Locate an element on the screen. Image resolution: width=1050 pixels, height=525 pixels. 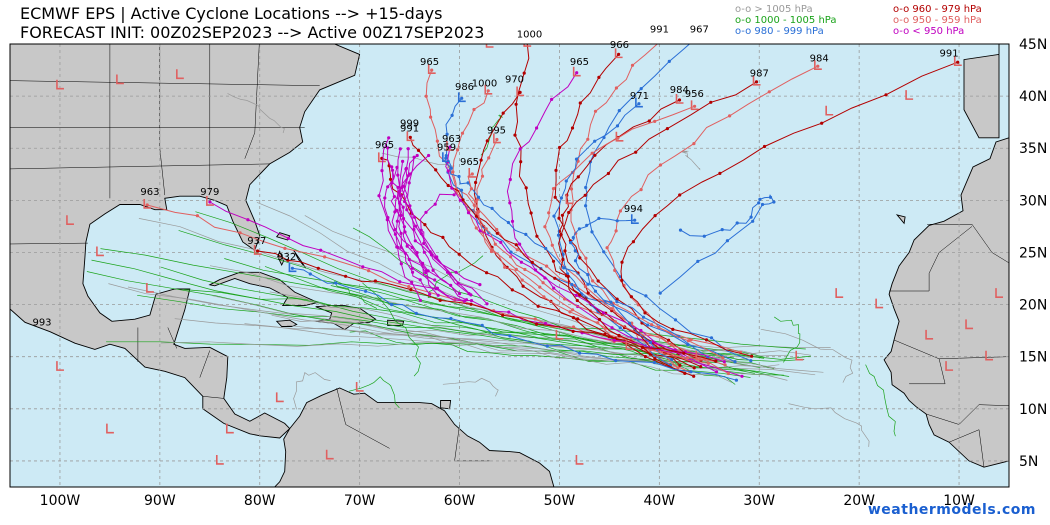
legend-960-979: o-o 960 - 979 hPa is located at coordinates (937, 9).